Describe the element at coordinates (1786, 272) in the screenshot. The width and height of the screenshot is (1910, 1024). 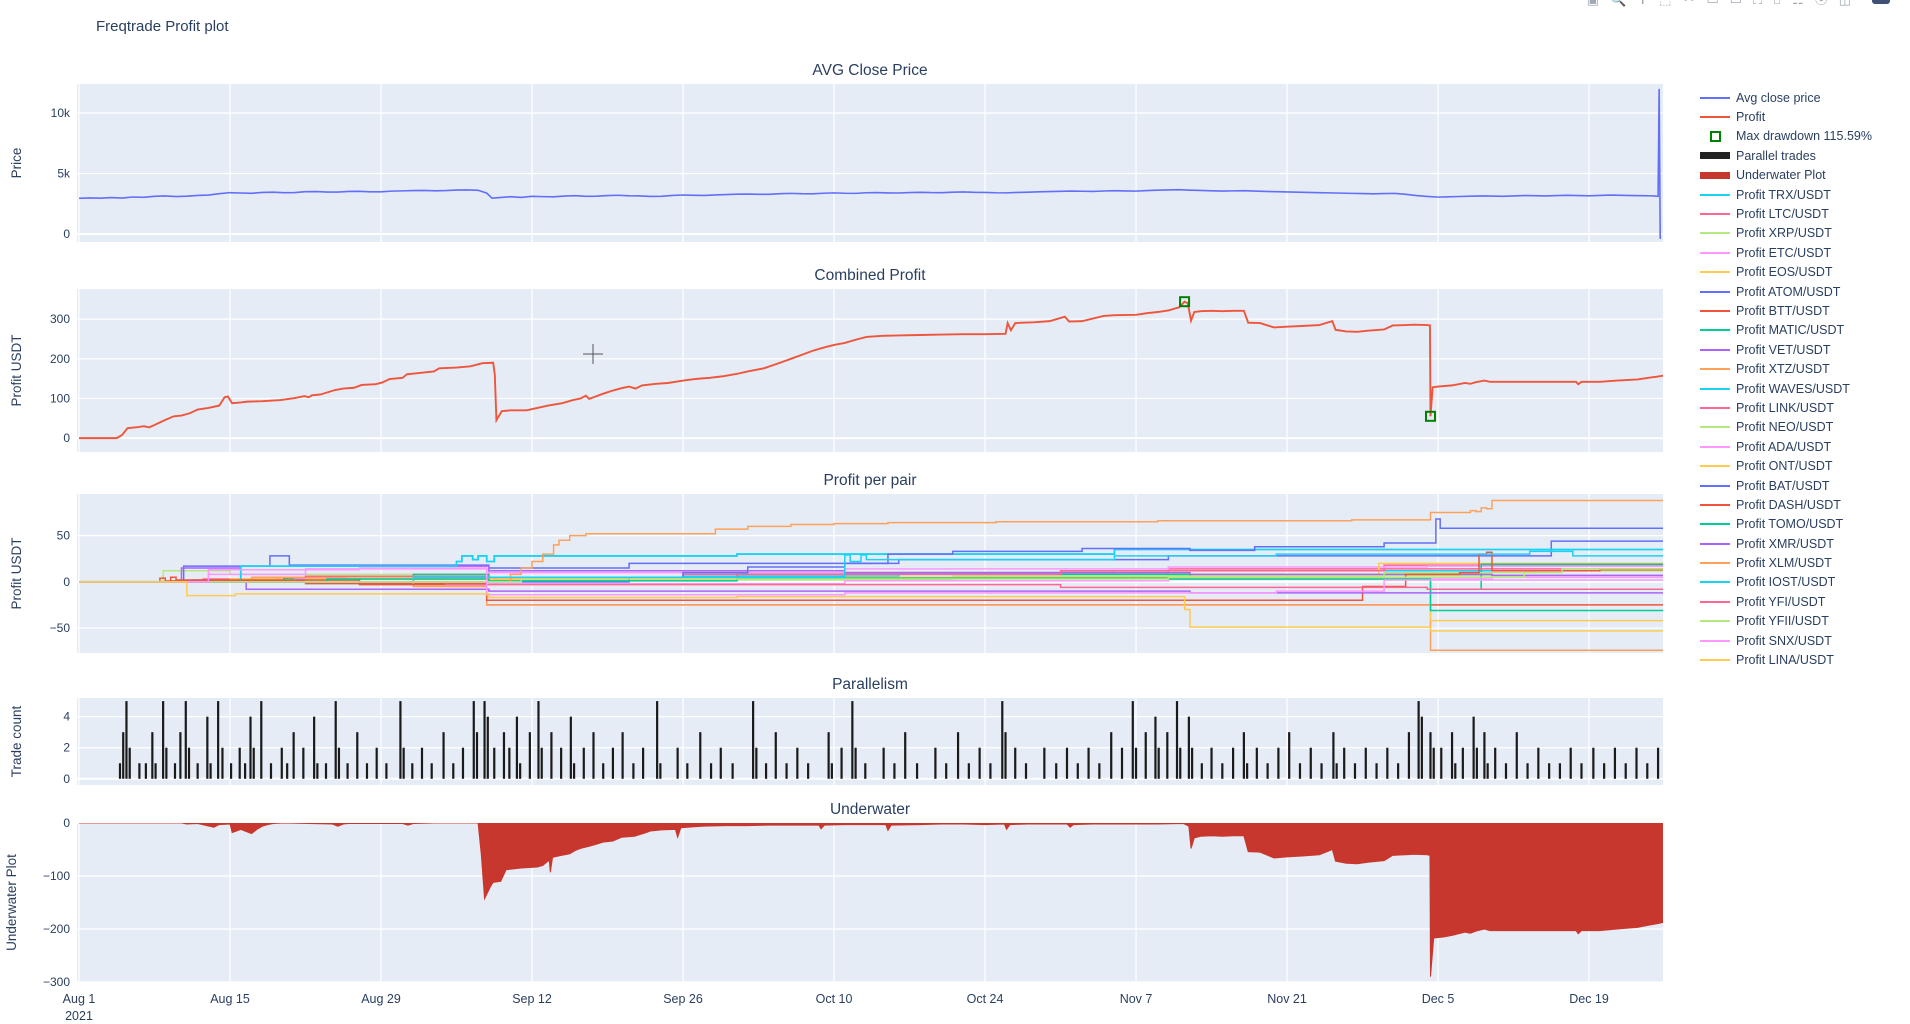
I see `legend-item-profit-eos-usdt: Profit EOS/USDT` at that location.